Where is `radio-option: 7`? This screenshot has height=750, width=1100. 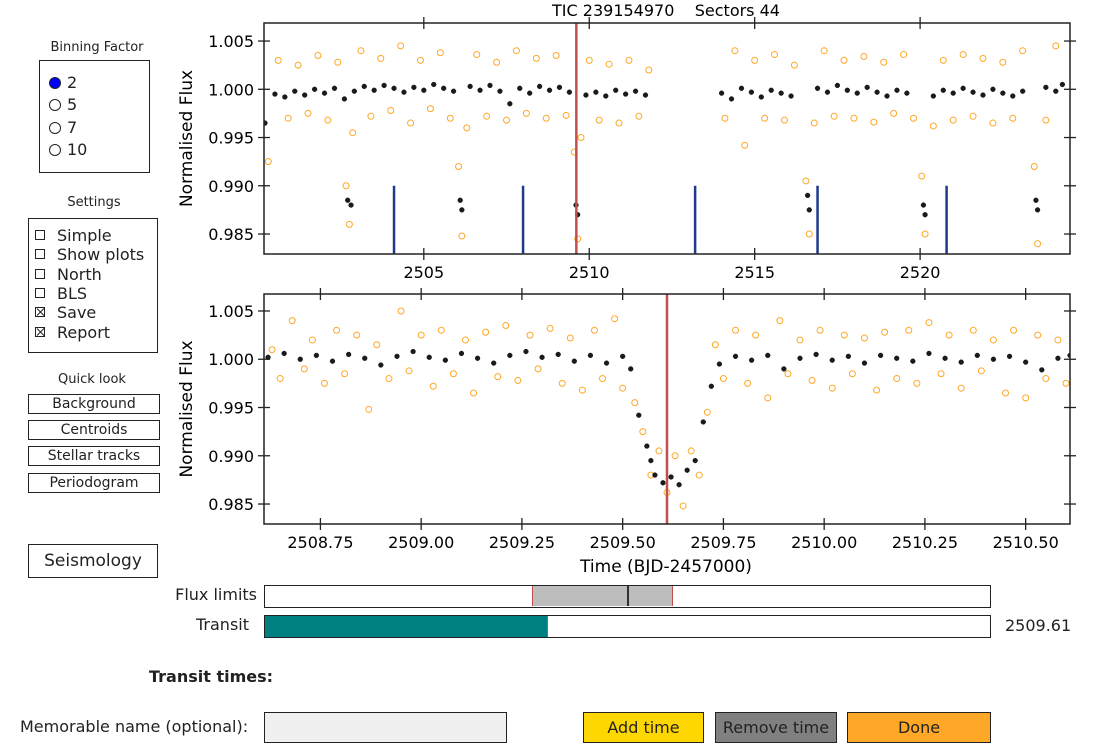 radio-option: 7 is located at coordinates (63, 127).